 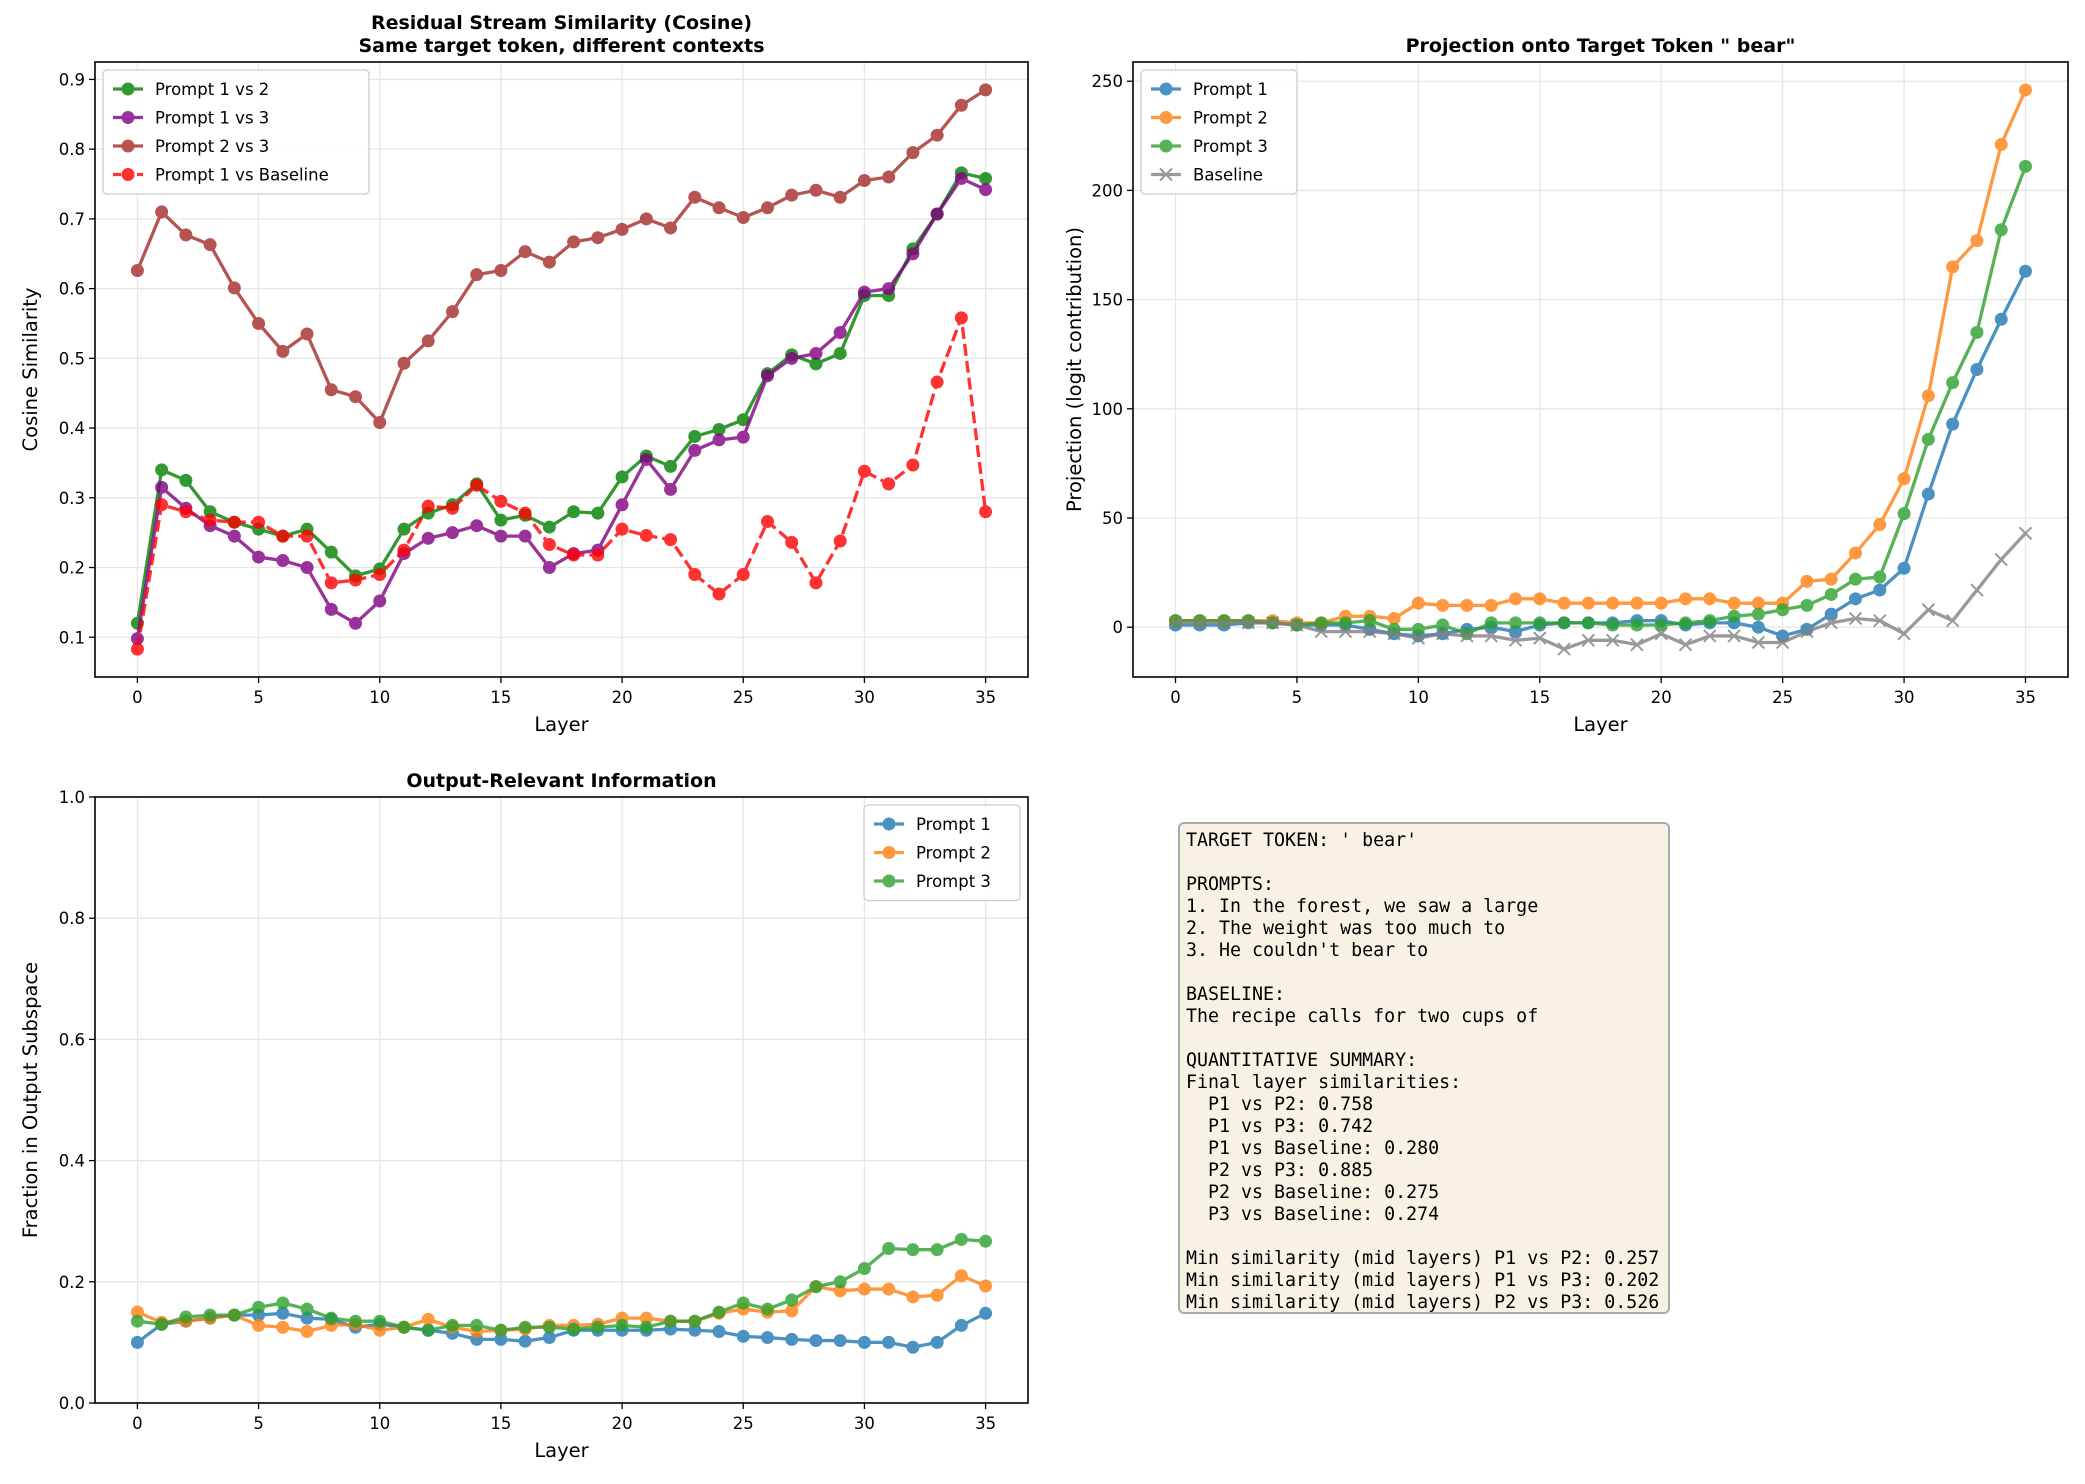 I want to click on summary-line: P3 vs Baseline: 0.274, so click(x=1313, y=1214).